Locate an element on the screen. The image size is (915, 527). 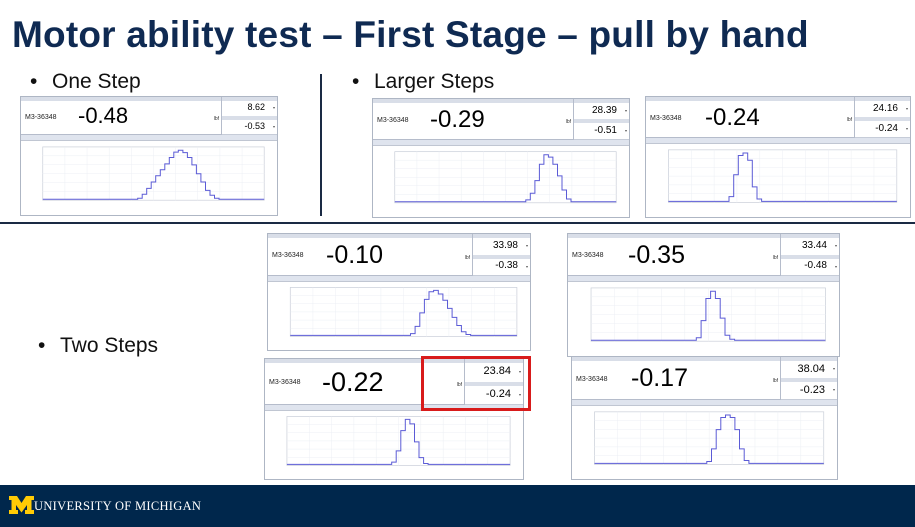
peak-box: 38.04 ▾ is located at coordinates (809, 368).